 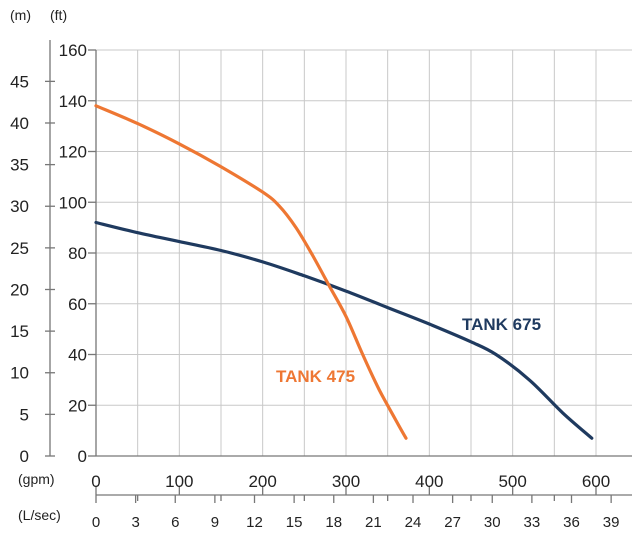 What do you see at coordinates (501, 324) in the screenshot?
I see `series-label-tank-675: TANK 675` at bounding box center [501, 324].